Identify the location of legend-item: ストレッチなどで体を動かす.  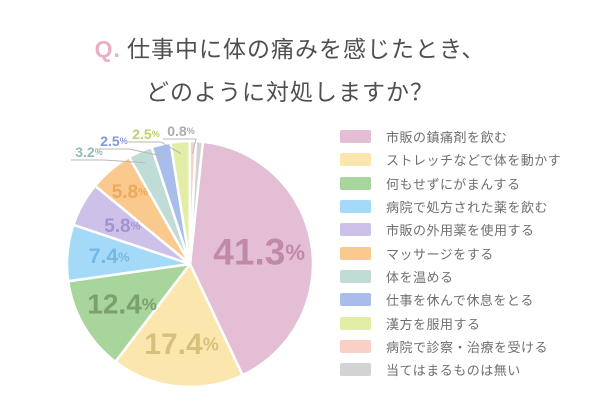
(450, 159).